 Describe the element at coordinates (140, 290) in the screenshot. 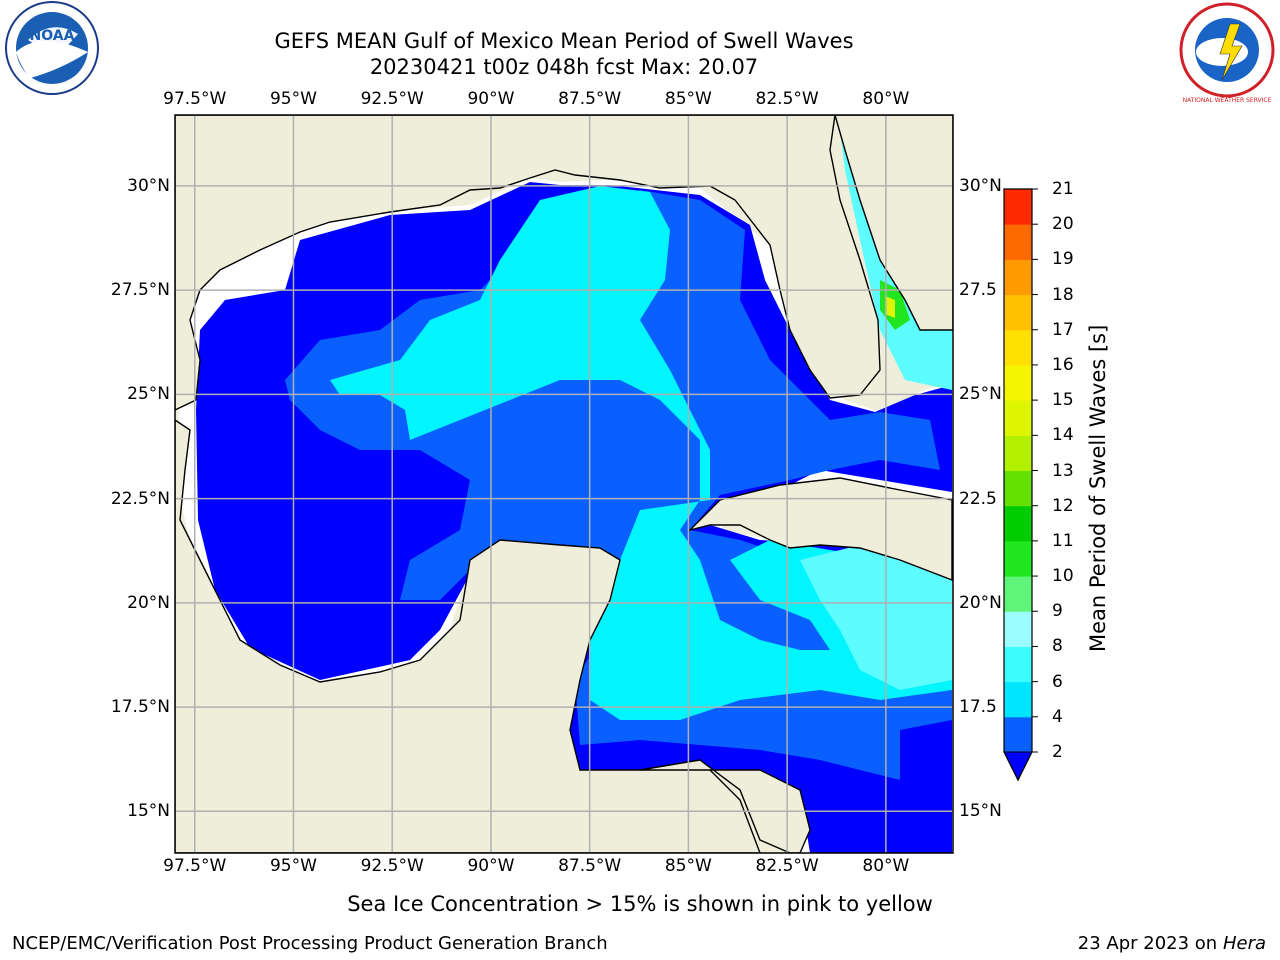

I see `lat-tick-left-1: 27.5°N` at that location.